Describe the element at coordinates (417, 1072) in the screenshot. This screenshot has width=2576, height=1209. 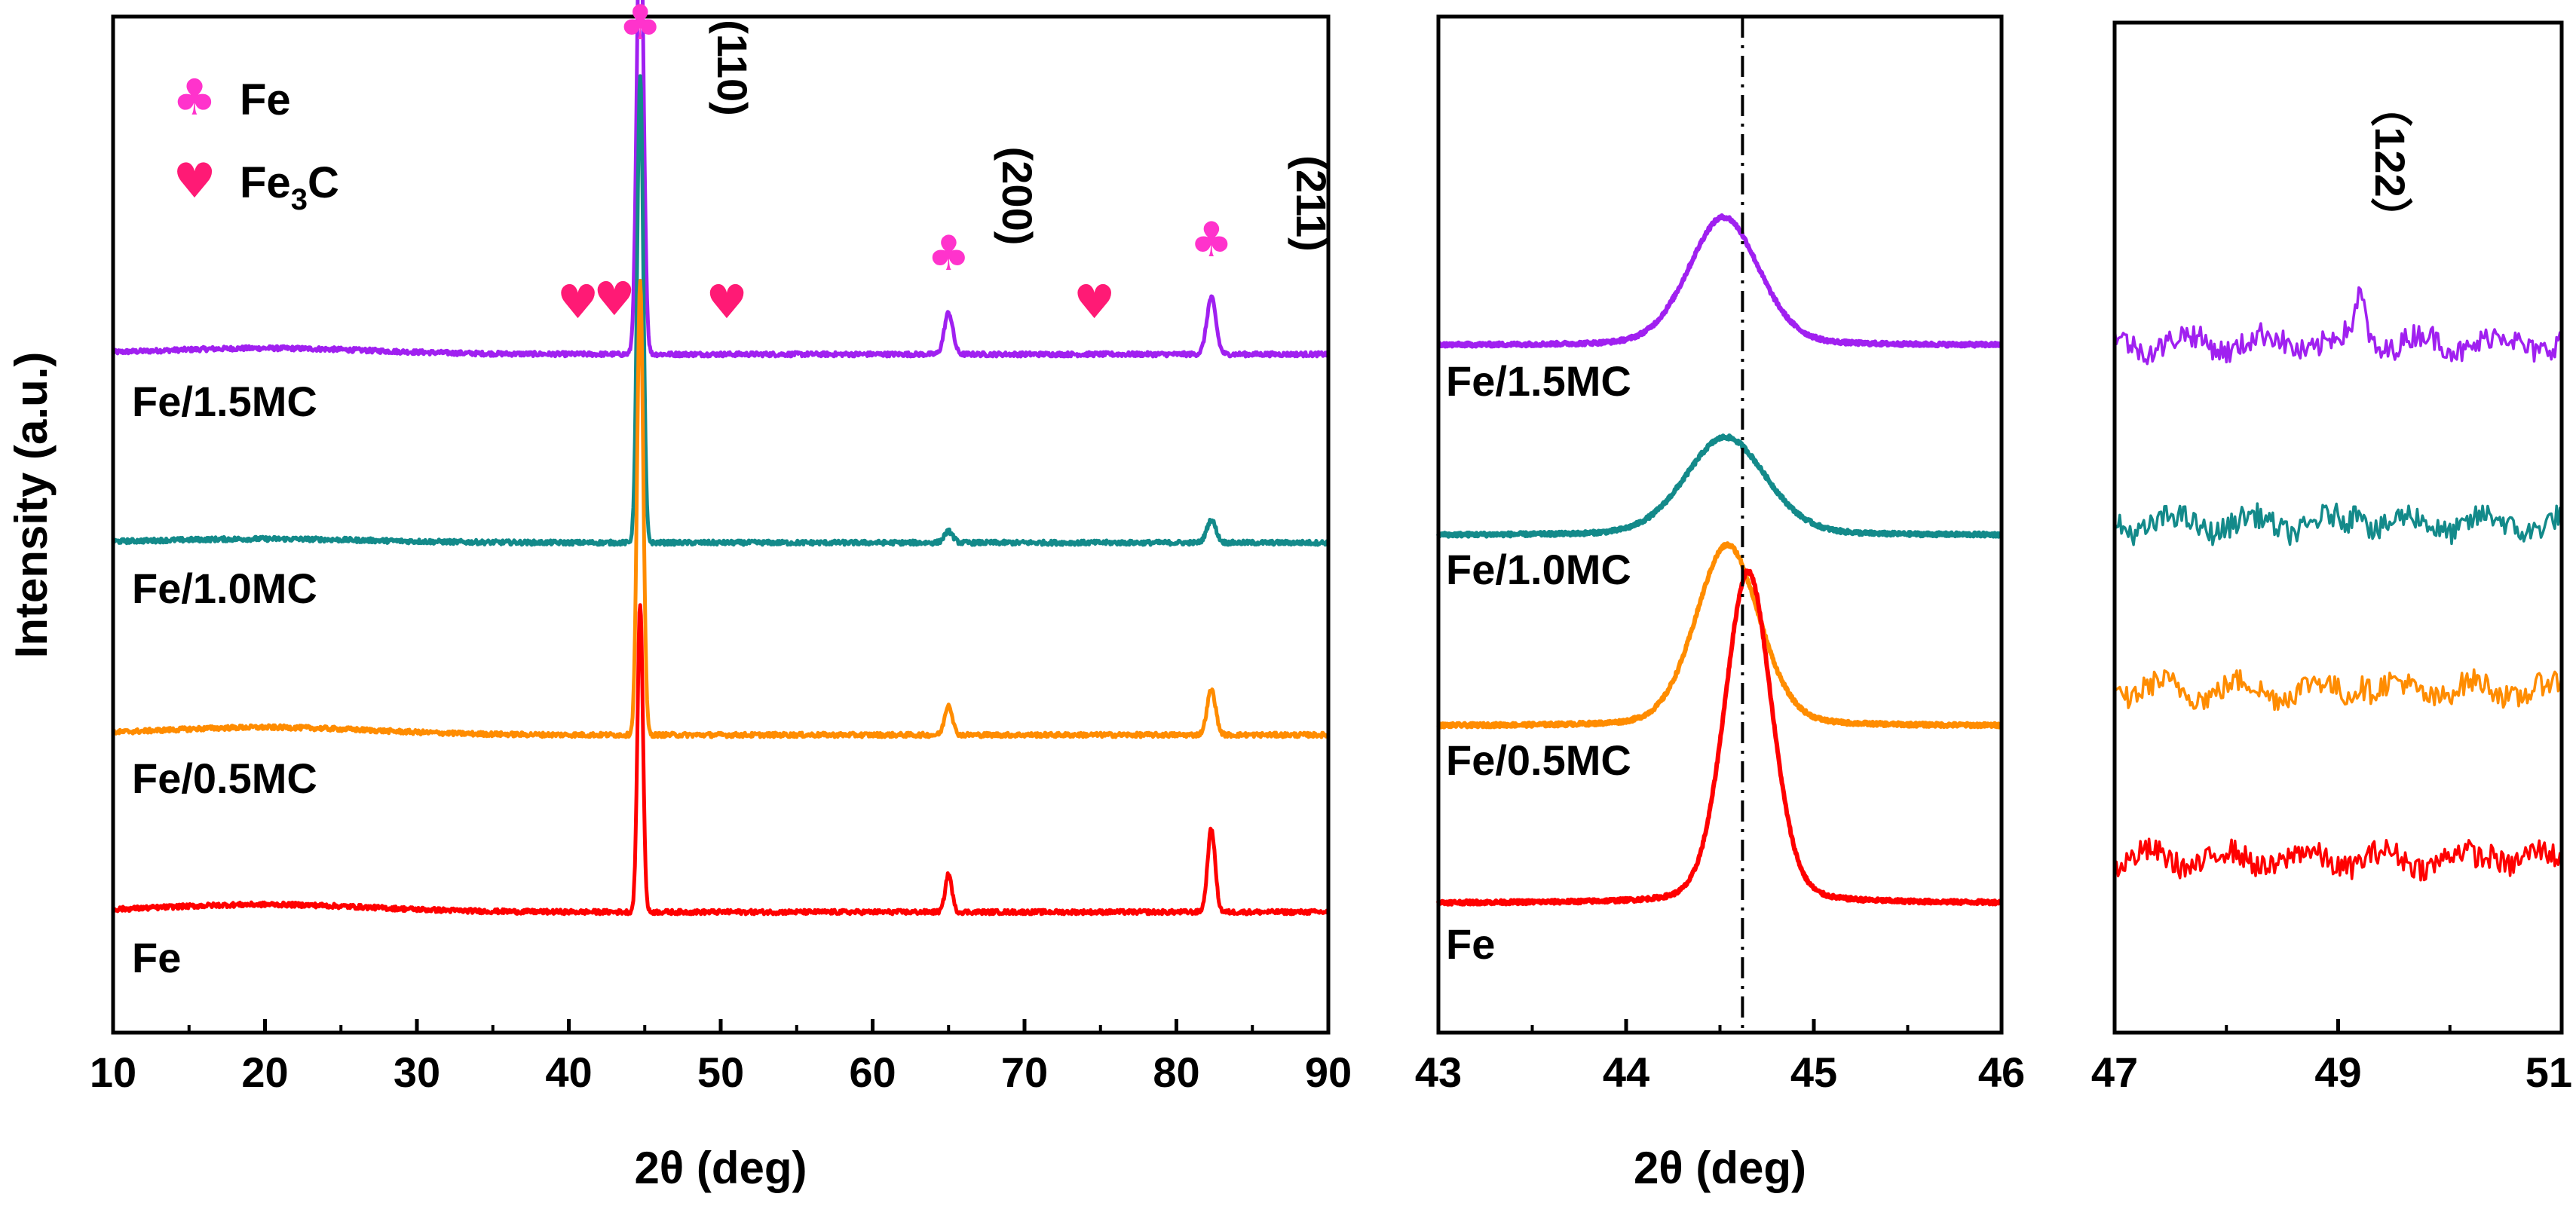
I see `x-tick-label: 30` at that location.